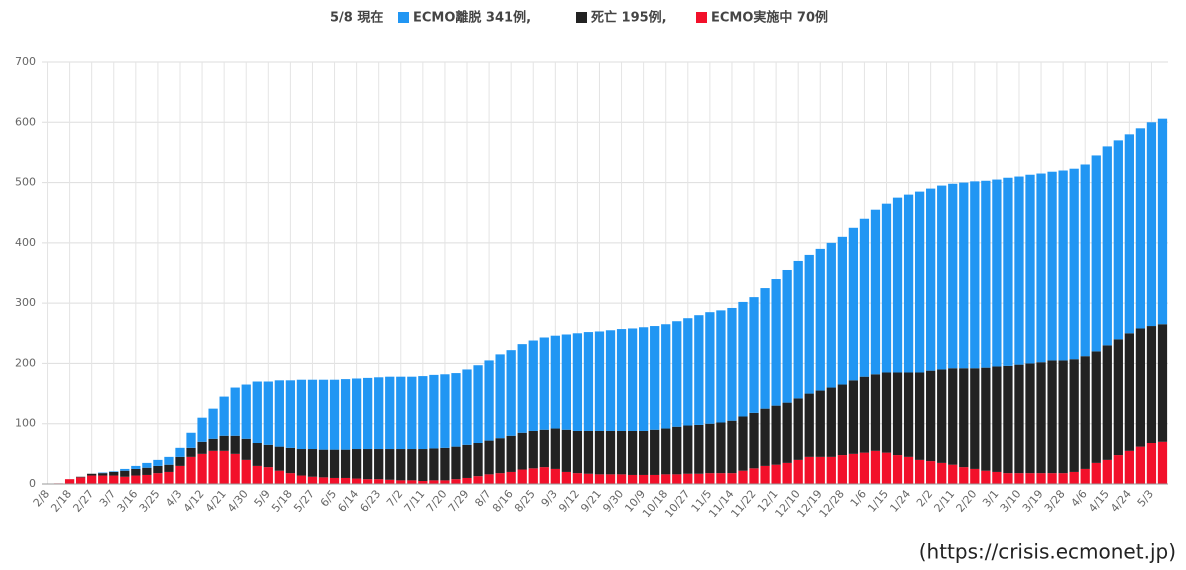 The width and height of the screenshot is (1186, 570). What do you see at coordinates (25, 242) in the screenshot?
I see `y-tick-label: 400` at bounding box center [25, 242].